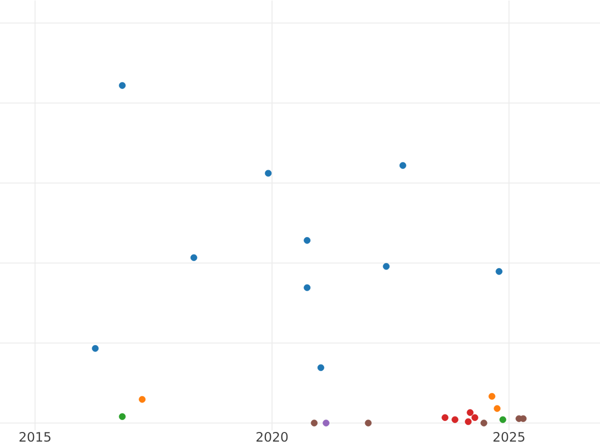 This screenshot has height=445, width=600. What do you see at coordinates (272, 437) in the screenshot?
I see `x-tick-label: 2020` at bounding box center [272, 437].